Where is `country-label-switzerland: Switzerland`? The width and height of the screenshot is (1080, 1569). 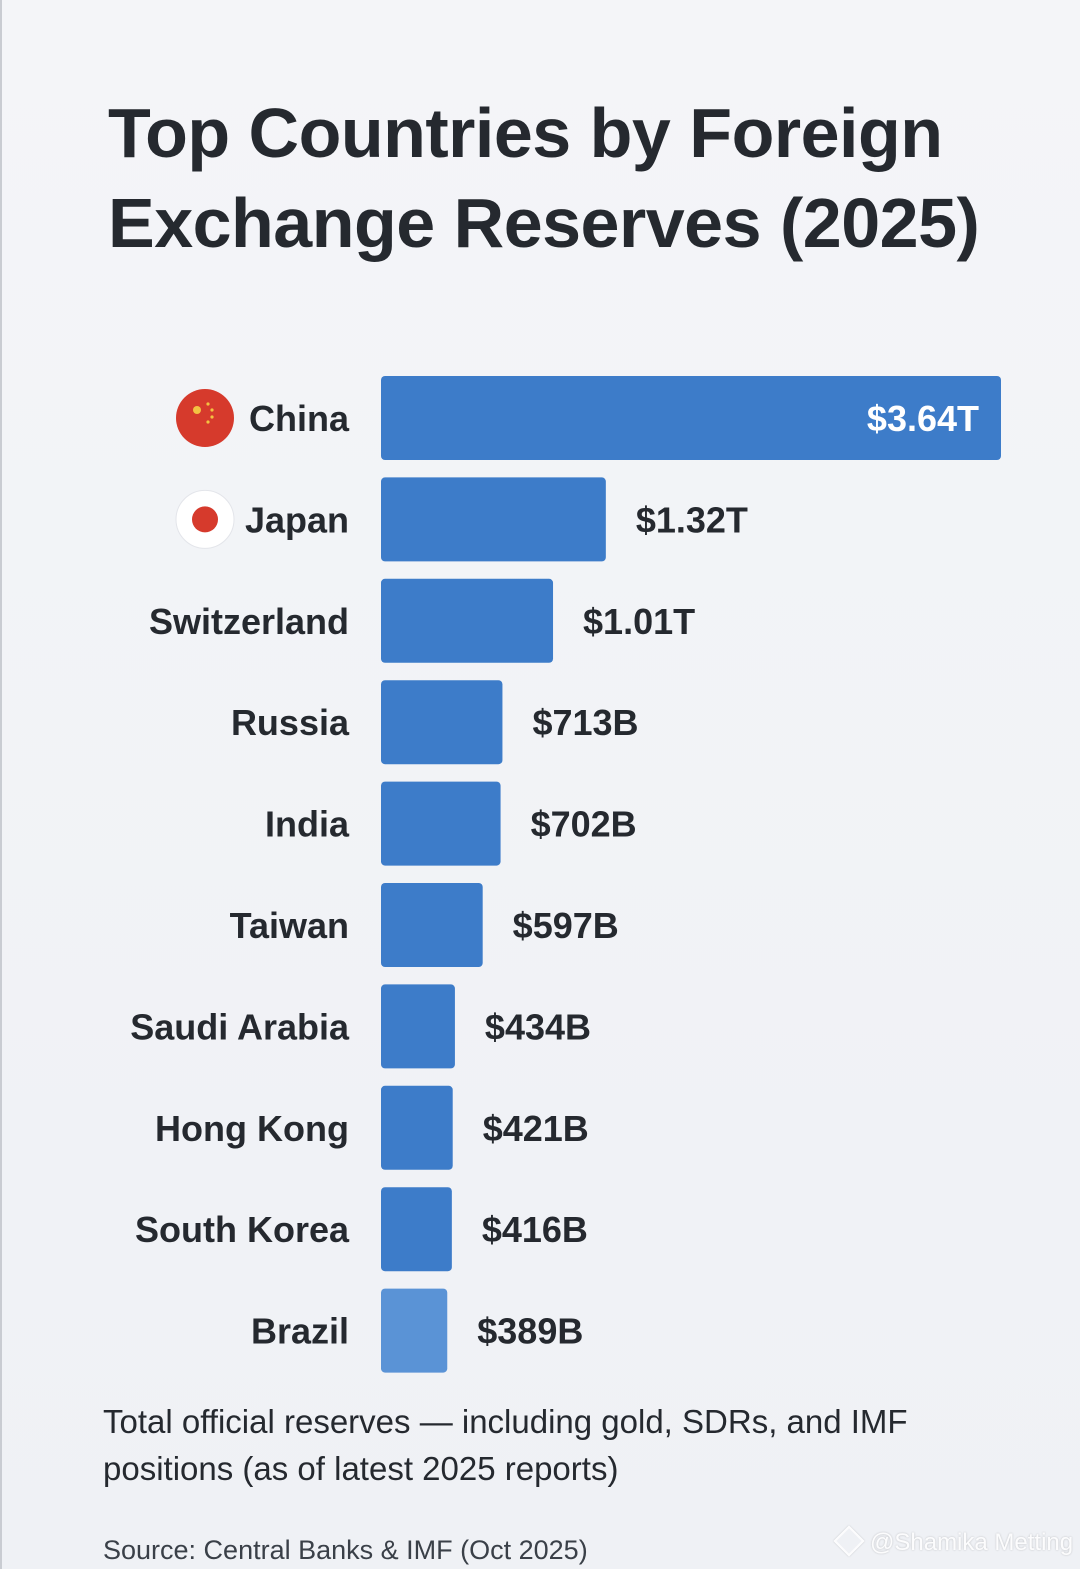 country-label-switzerland: Switzerland is located at coordinates (249, 621).